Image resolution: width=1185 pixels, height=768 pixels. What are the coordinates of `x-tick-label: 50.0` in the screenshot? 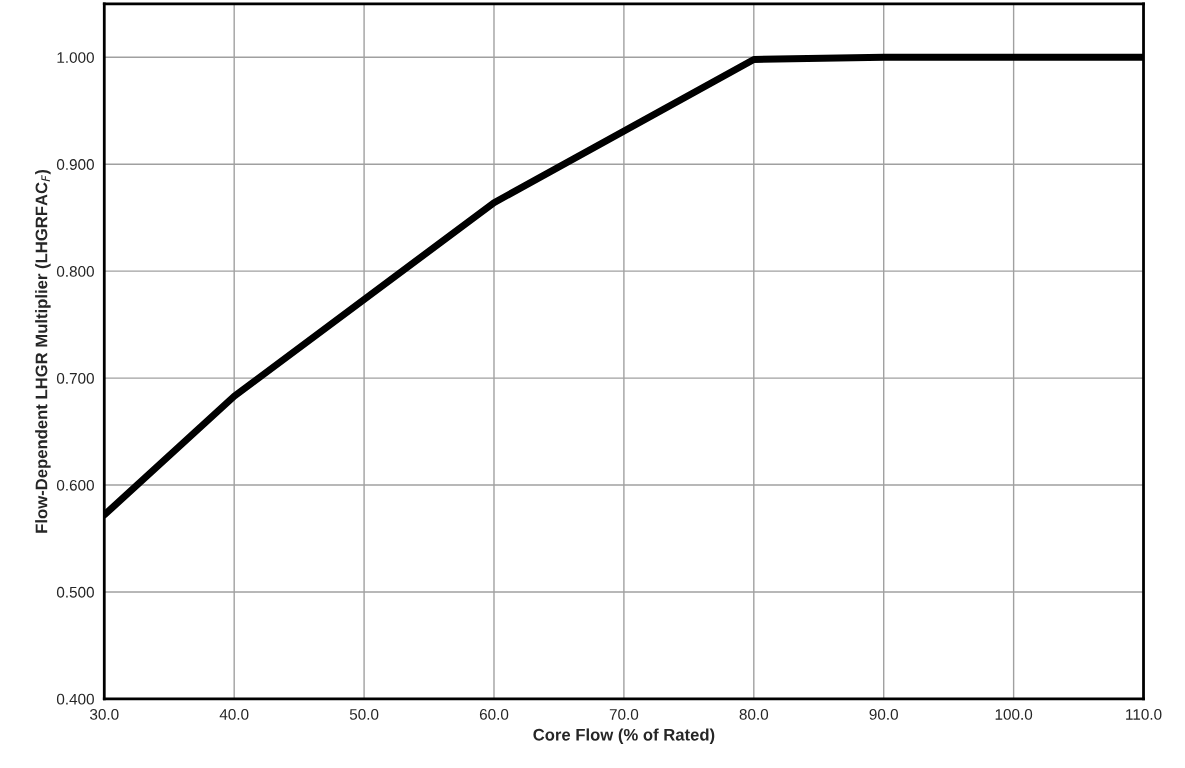 It's located at (364, 714).